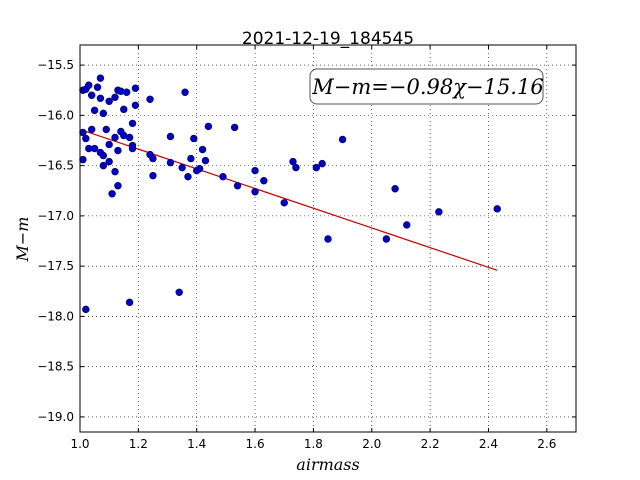 The image size is (640, 480). What do you see at coordinates (55, 316) in the screenshot?
I see `y-tick-label: −18.0` at bounding box center [55, 316].